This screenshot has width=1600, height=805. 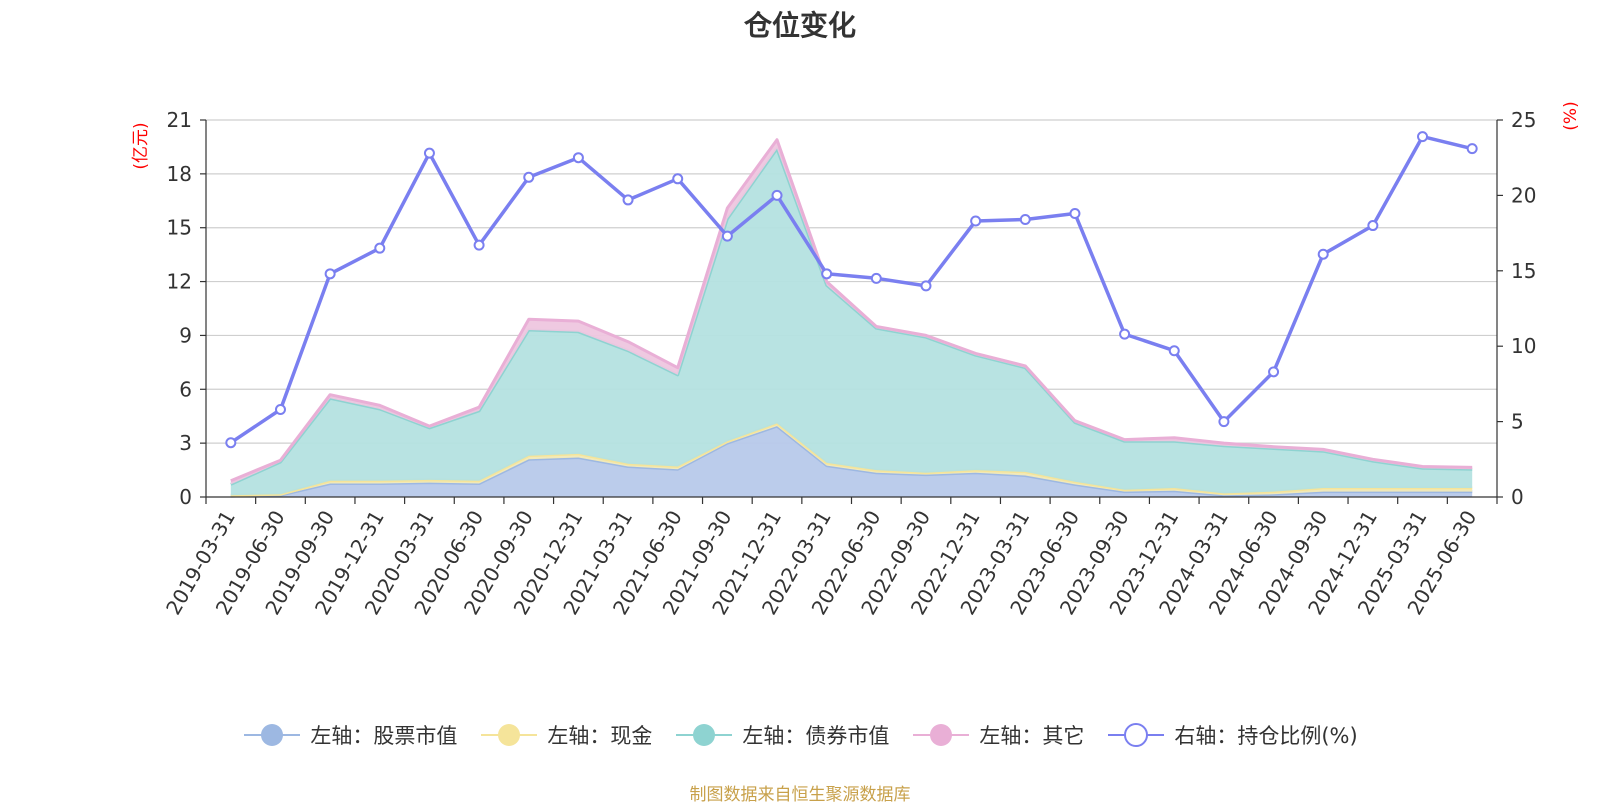 I want to click on right-axis-tick-label: 5, so click(x=1517, y=422).